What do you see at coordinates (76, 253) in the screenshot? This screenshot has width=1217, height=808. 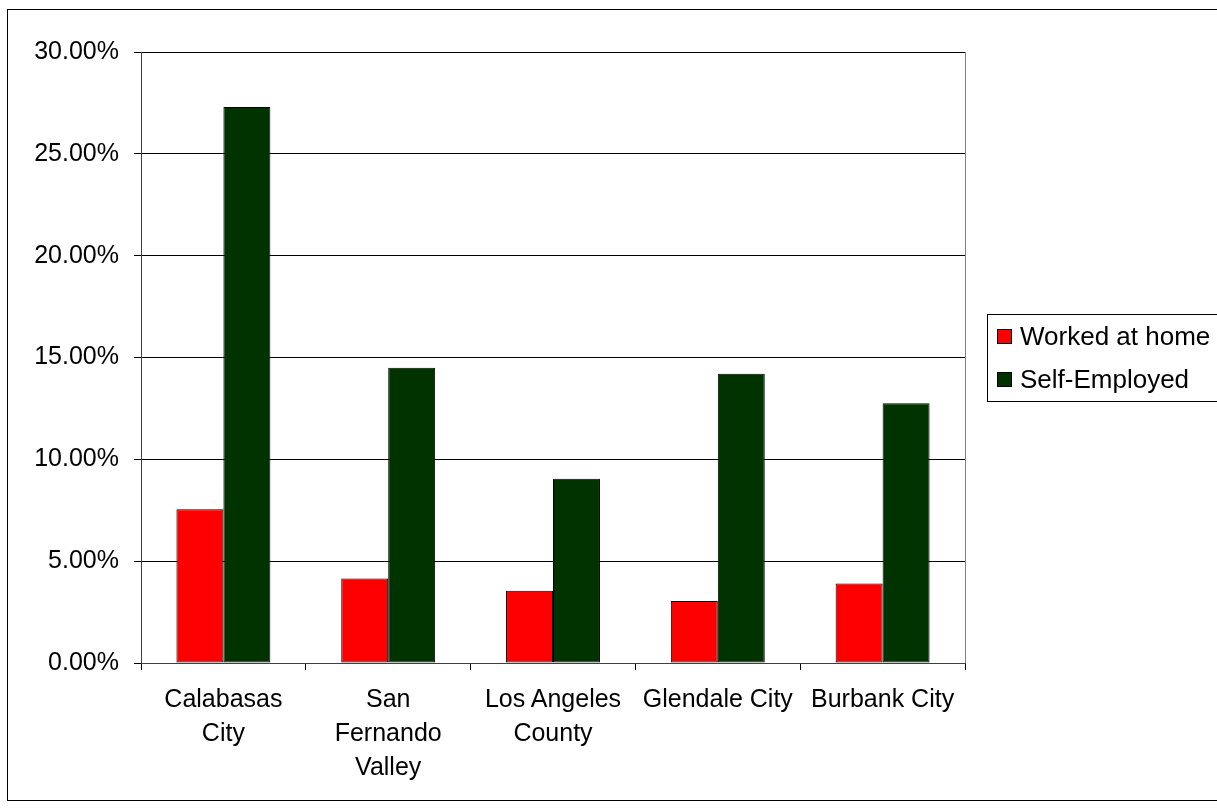 I see `y-tick-label: 20.00%` at bounding box center [76, 253].